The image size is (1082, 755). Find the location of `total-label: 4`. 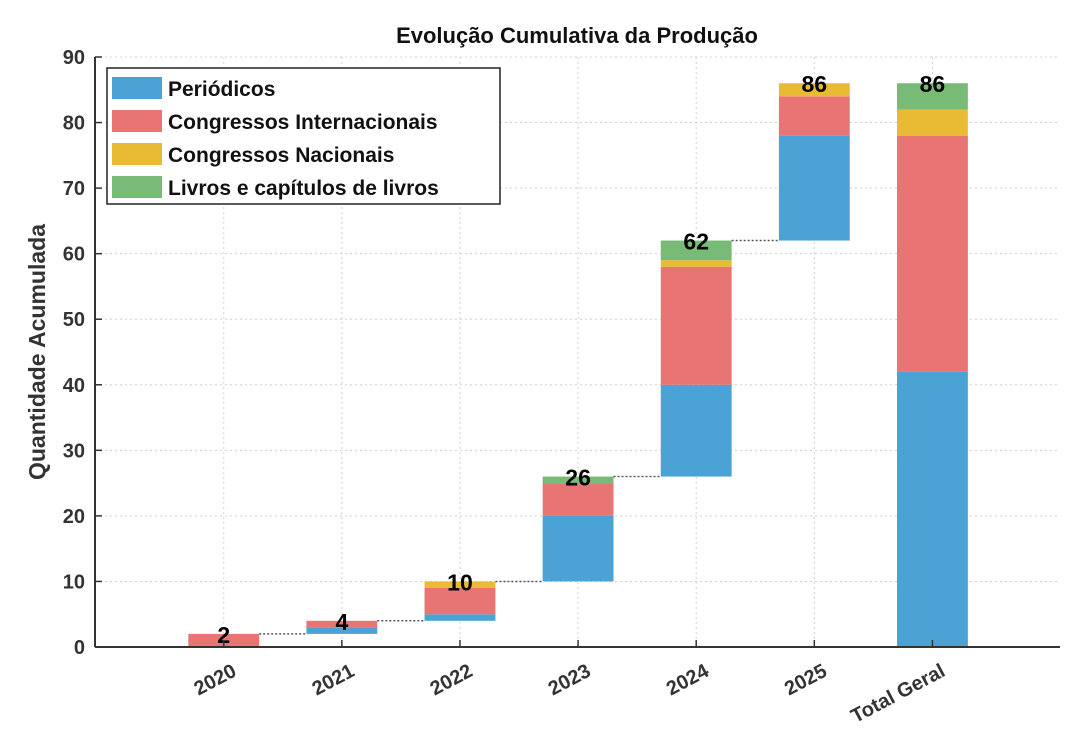

total-label: 4 is located at coordinates (341, 622).